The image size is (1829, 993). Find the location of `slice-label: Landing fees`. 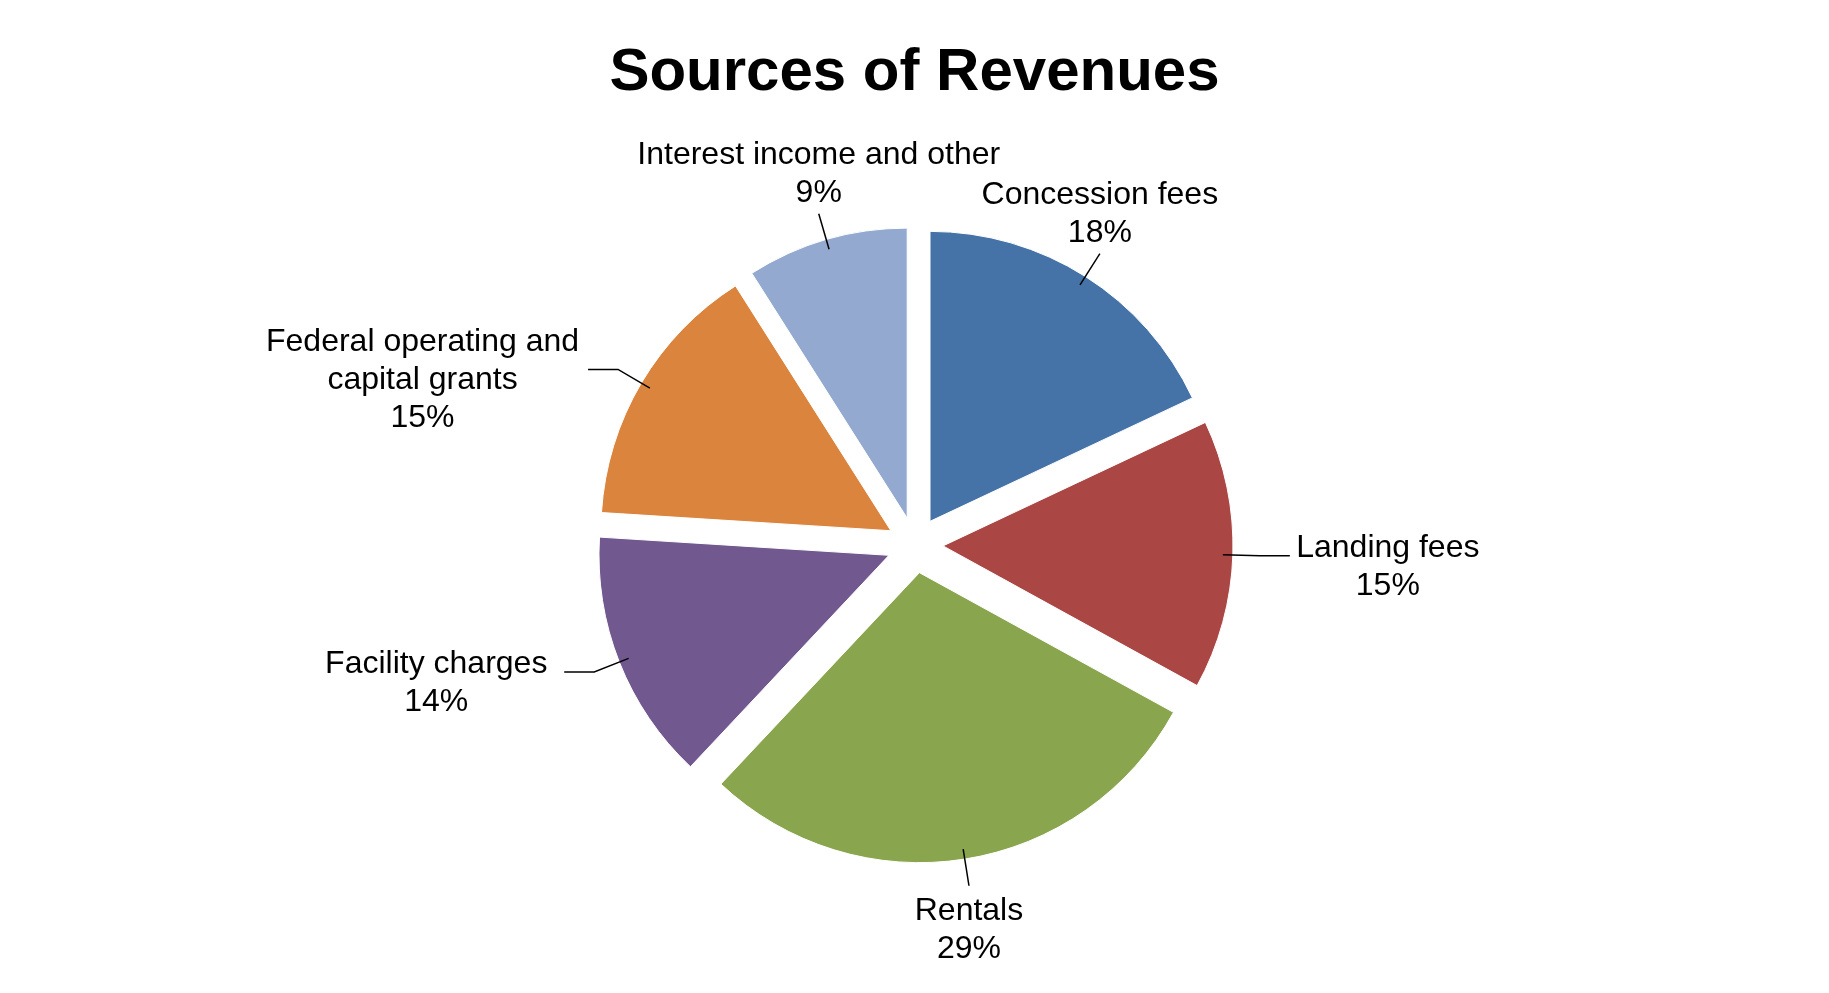

slice-label: Landing fees is located at coordinates (1388, 545).